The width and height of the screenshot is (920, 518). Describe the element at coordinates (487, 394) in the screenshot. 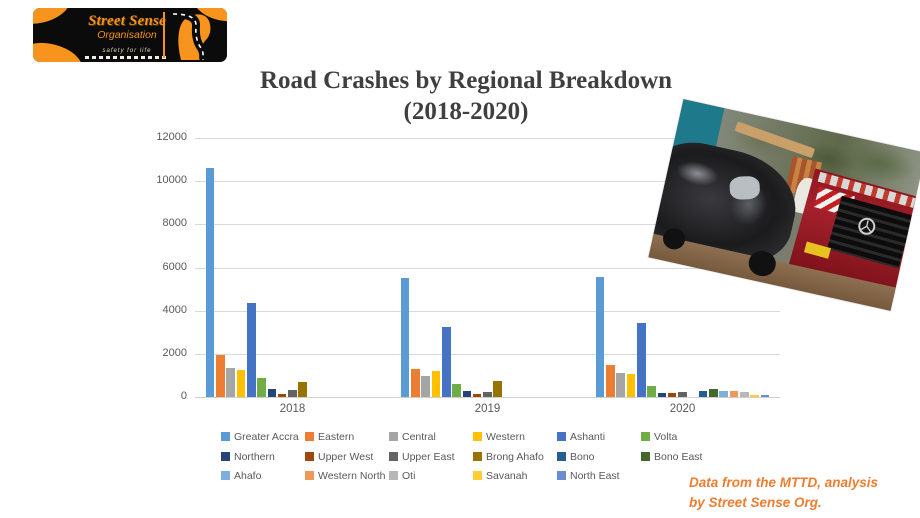

I see `chart-bar-upper-east-2019` at that location.